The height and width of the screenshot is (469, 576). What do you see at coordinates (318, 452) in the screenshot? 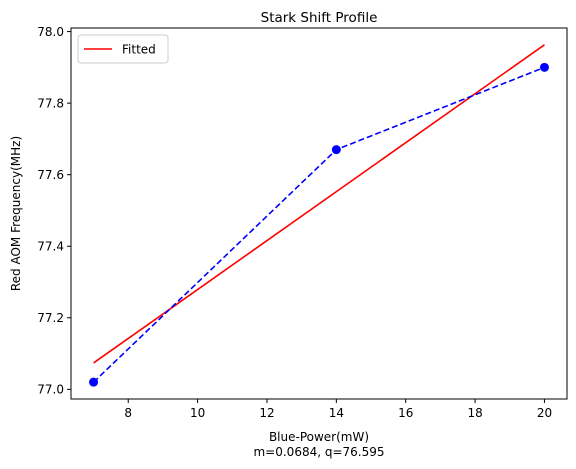
I see `fit-parameters-label: m=0.0684, q=76.595` at bounding box center [318, 452].